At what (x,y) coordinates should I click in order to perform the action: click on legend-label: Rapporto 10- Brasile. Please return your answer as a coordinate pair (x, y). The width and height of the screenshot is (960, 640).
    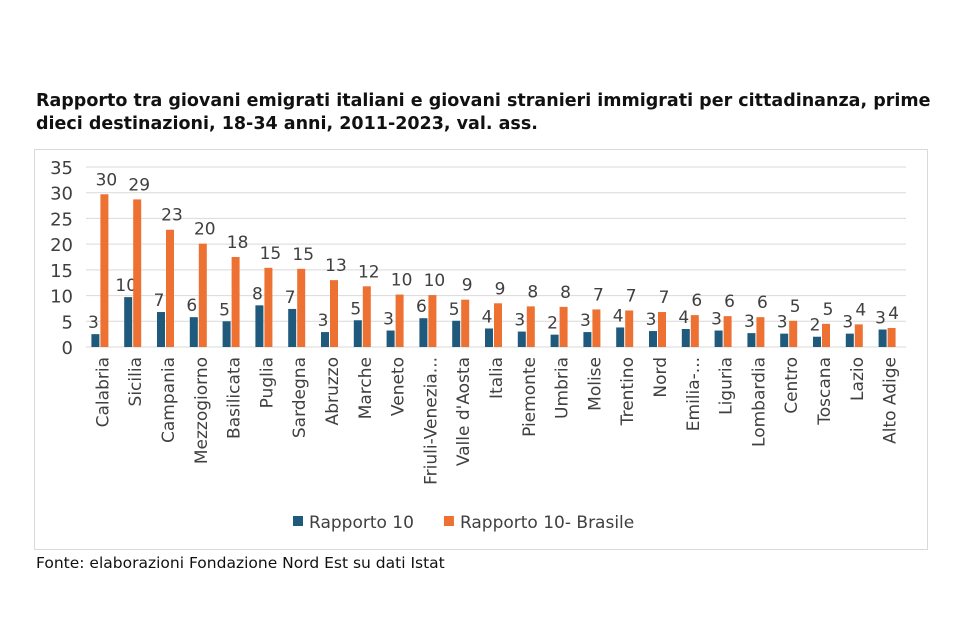
    Looking at the image, I should click on (547, 523).